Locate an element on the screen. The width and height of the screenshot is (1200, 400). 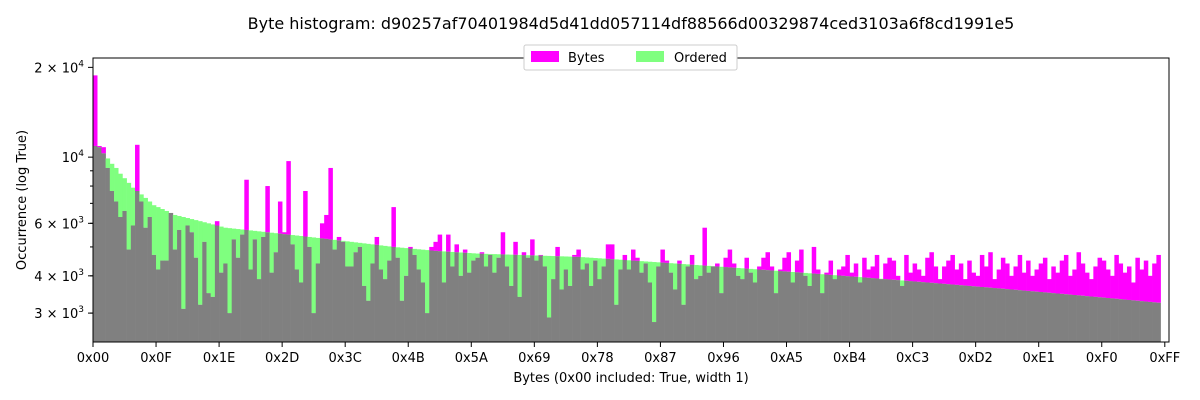
x-axis-label: Bytes (0x00 included: True, width 1) is located at coordinates (630, 378).